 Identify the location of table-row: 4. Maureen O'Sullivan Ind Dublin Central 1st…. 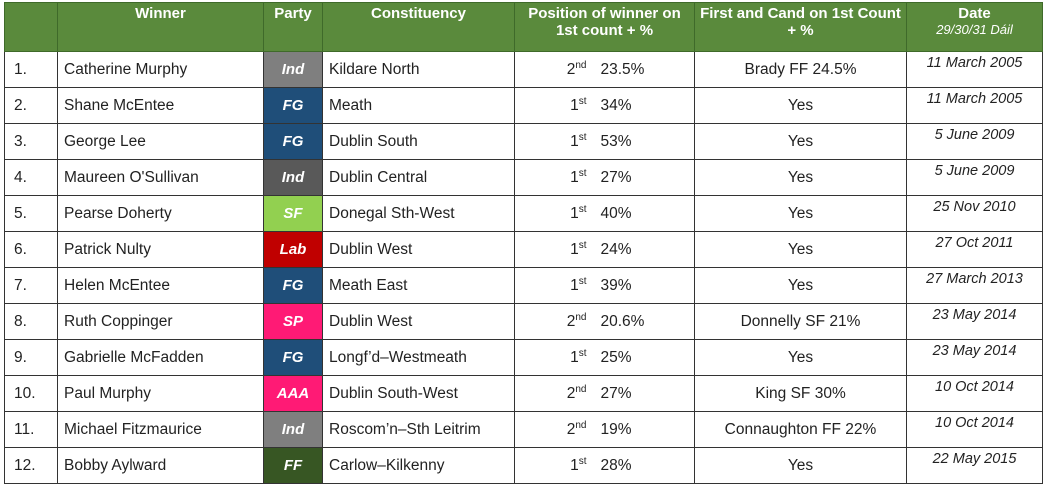
(523, 177).